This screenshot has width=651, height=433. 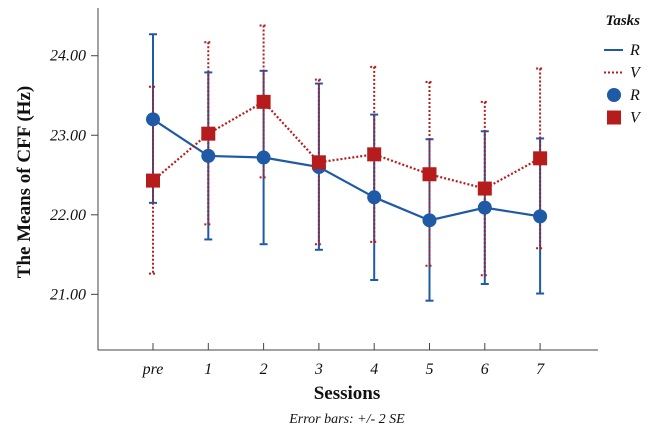 I want to click on x-tick-label: 4, so click(x=374, y=369).